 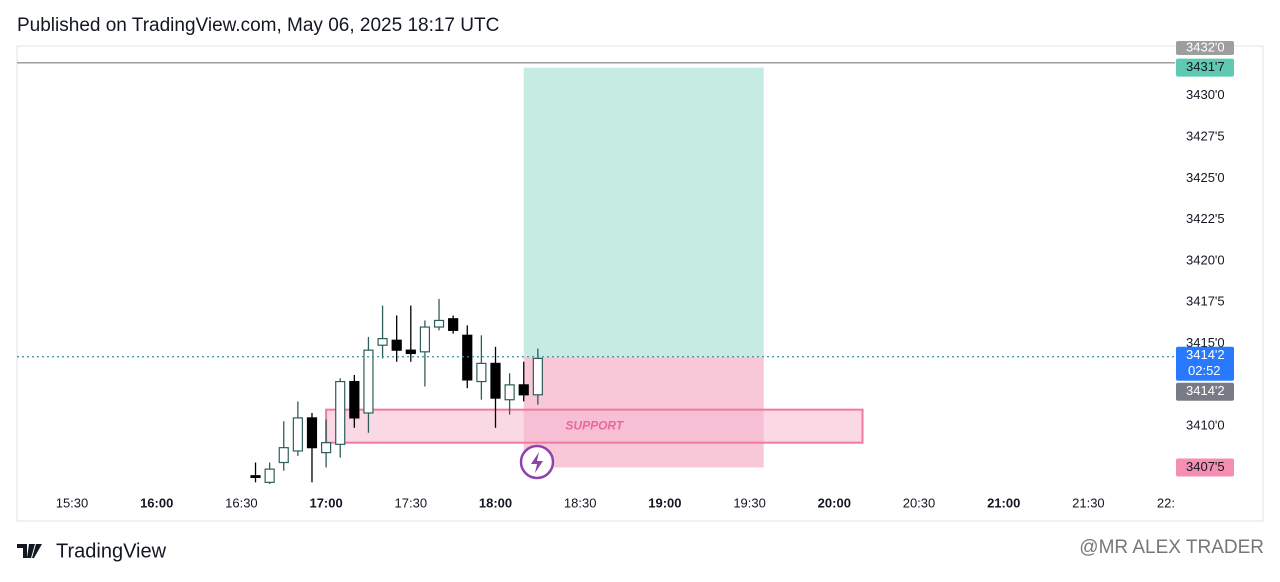 What do you see at coordinates (1205, 94) in the screenshot?
I see `y-tick-label: 3430'0` at bounding box center [1205, 94].